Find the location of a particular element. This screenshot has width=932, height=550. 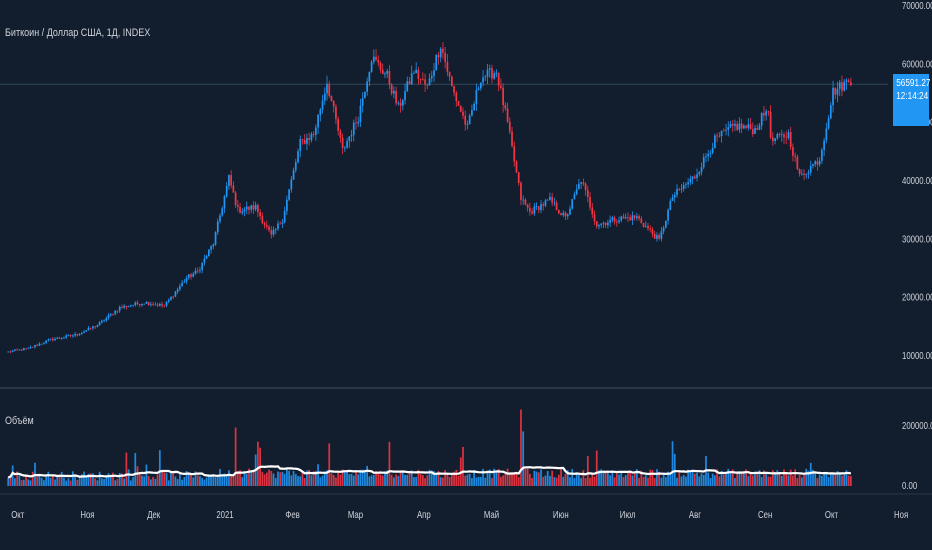

last-price-badge: 56591.27 12:14:24 is located at coordinates (911, 100).